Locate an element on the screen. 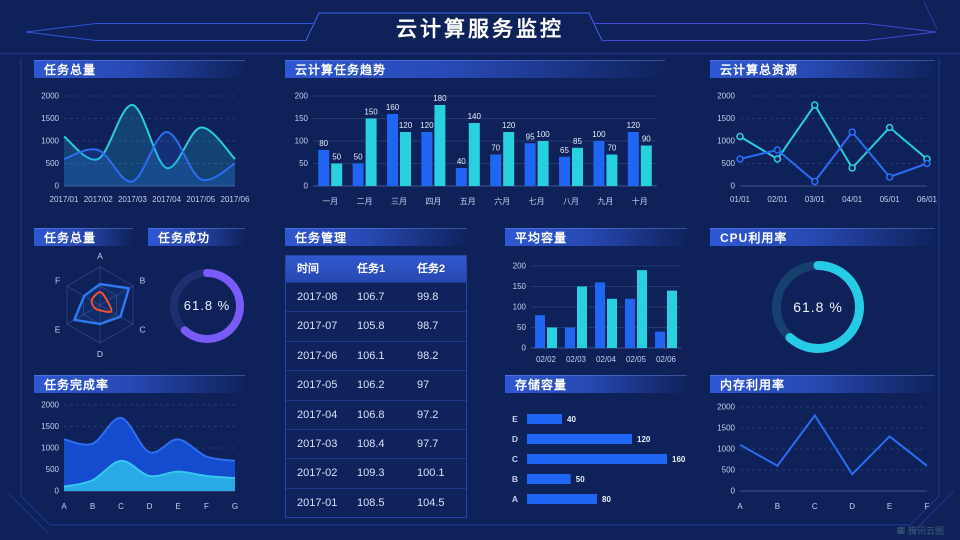 This screenshot has height=540, width=960. svg-text: 二月 is located at coordinates (365, 201).